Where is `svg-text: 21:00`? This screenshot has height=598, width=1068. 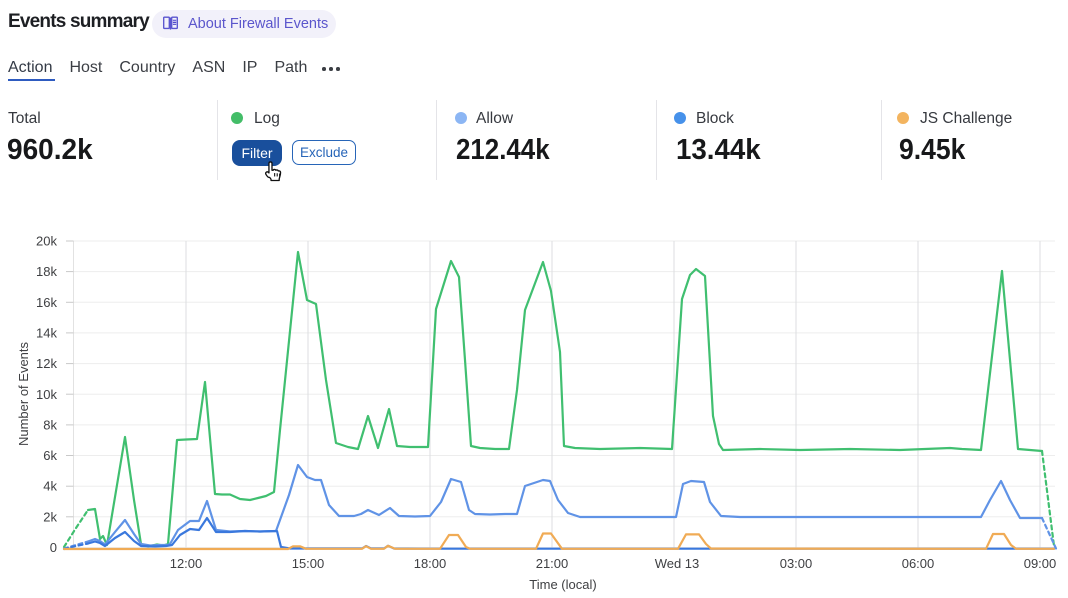
svg-text: 21:00 is located at coordinates (552, 563).